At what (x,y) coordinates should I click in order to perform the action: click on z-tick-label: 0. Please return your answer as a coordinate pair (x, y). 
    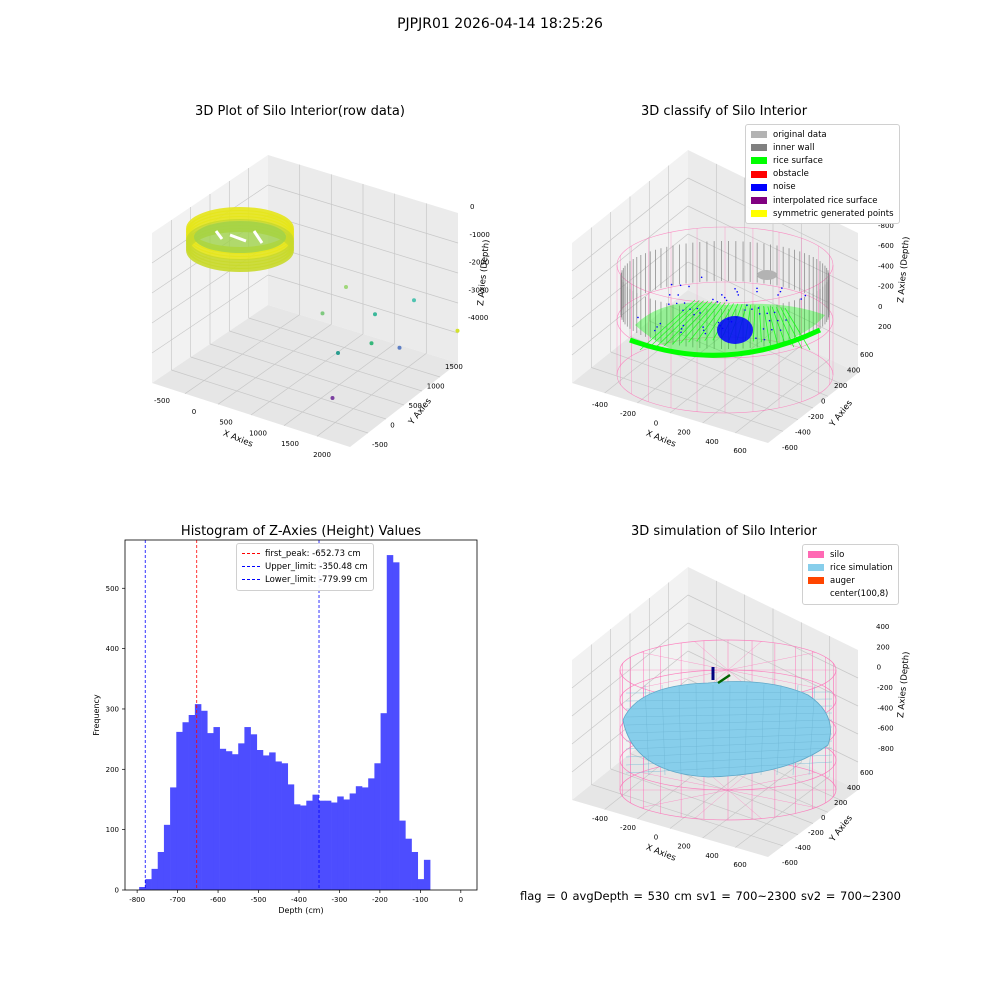
    Looking at the image, I should click on (880, 307).